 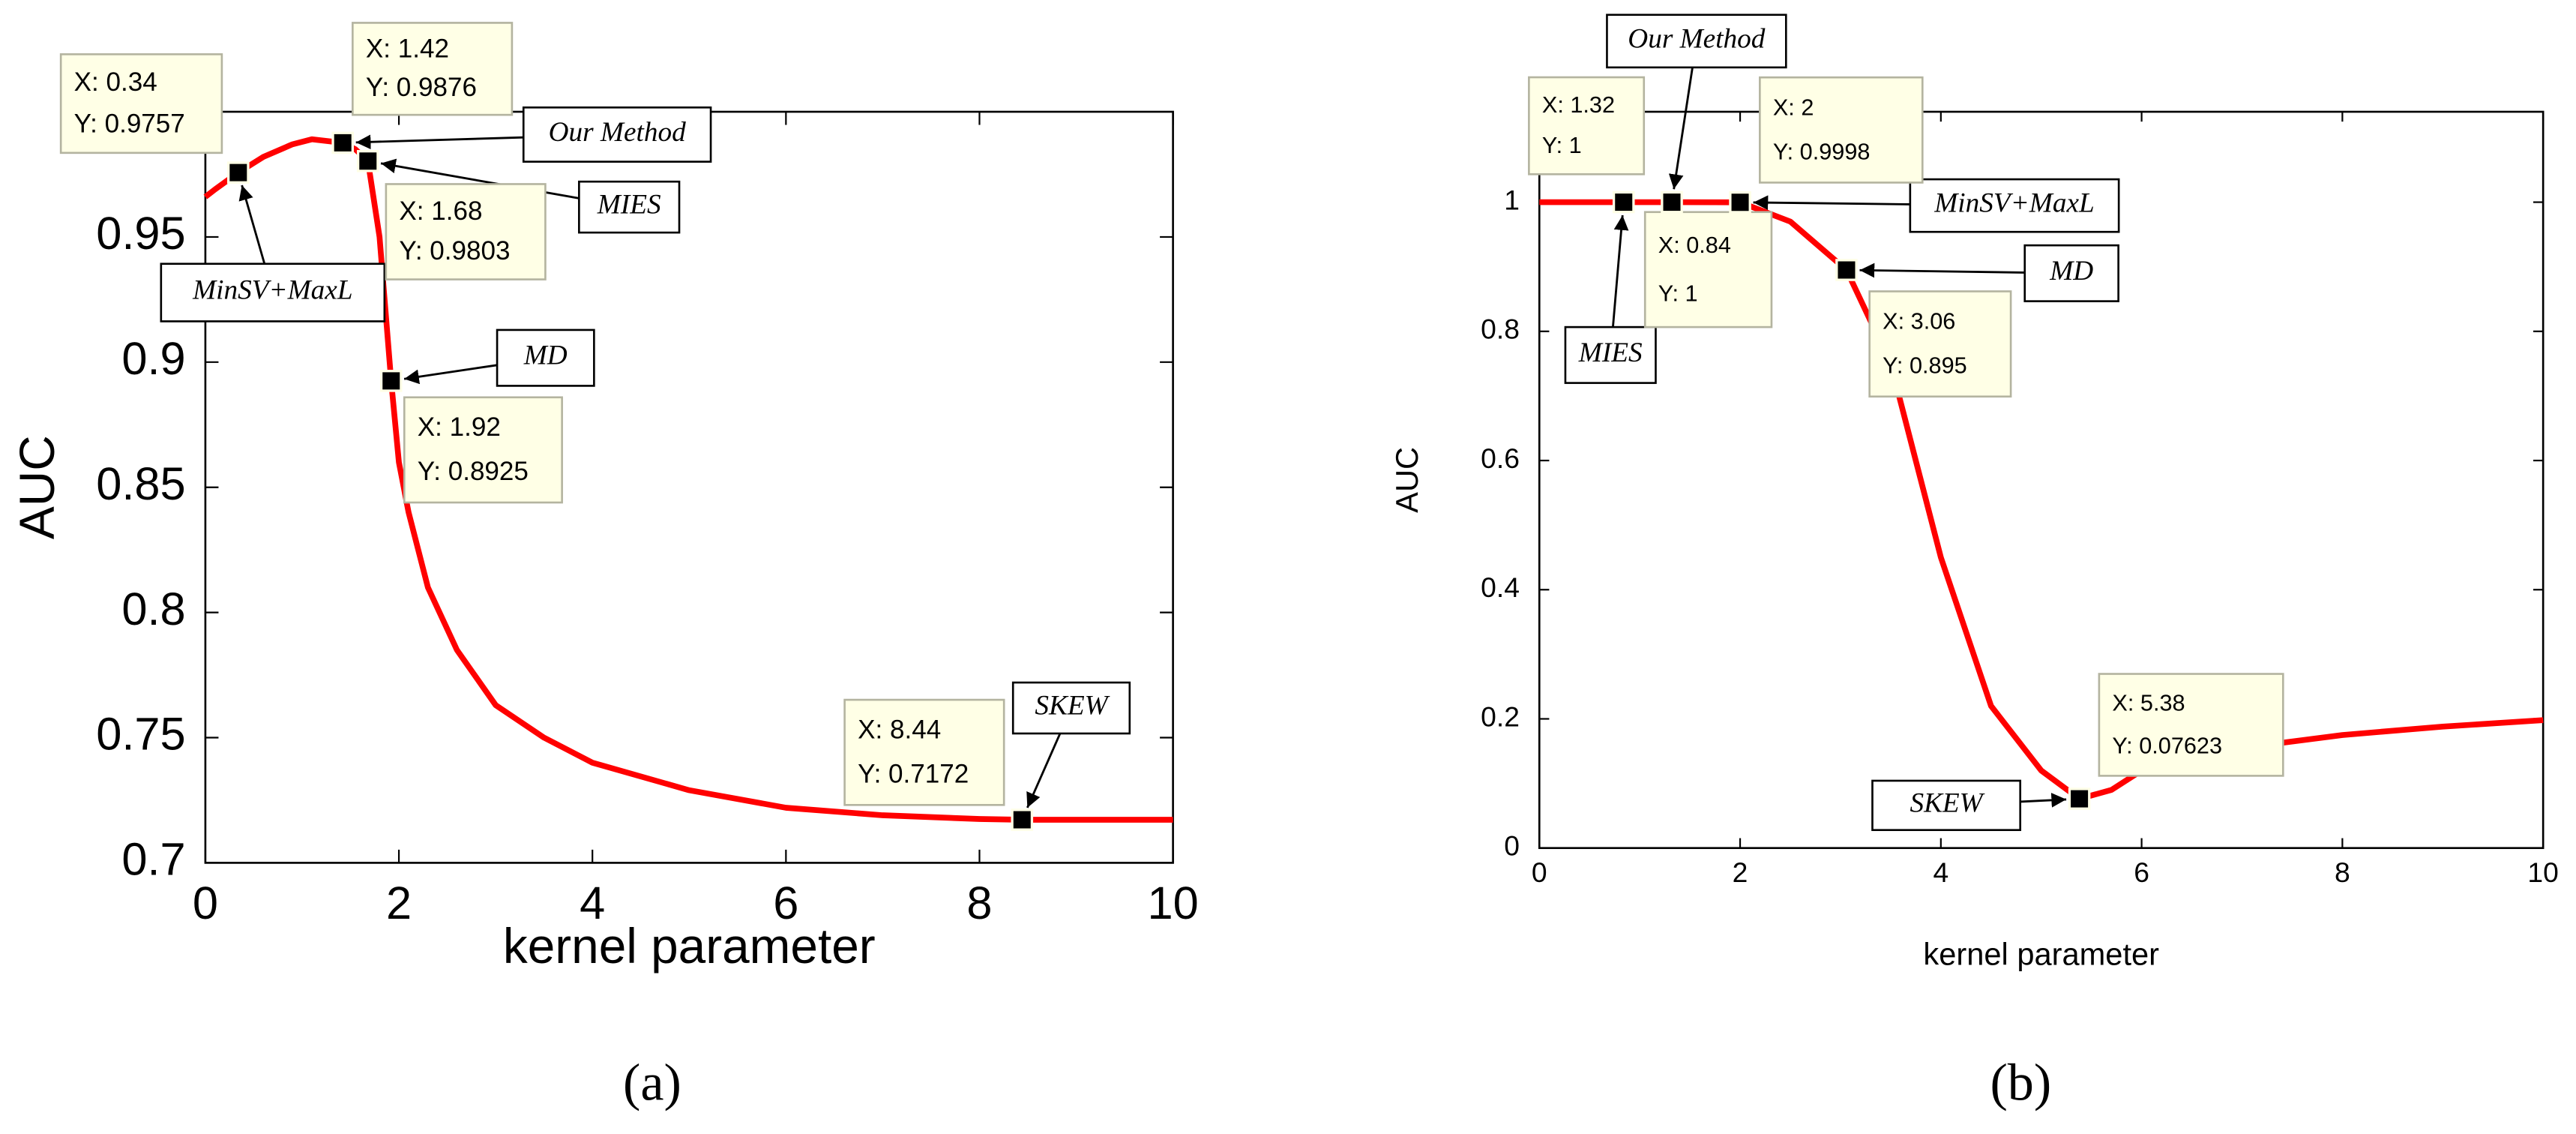 I want to click on datatip-y: Y: 0.9757, so click(x=129, y=123).